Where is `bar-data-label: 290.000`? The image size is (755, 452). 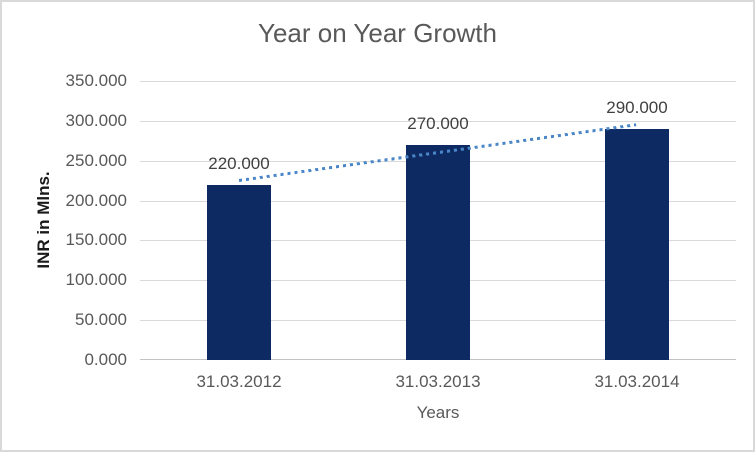 bar-data-label: 290.000 is located at coordinates (637, 107).